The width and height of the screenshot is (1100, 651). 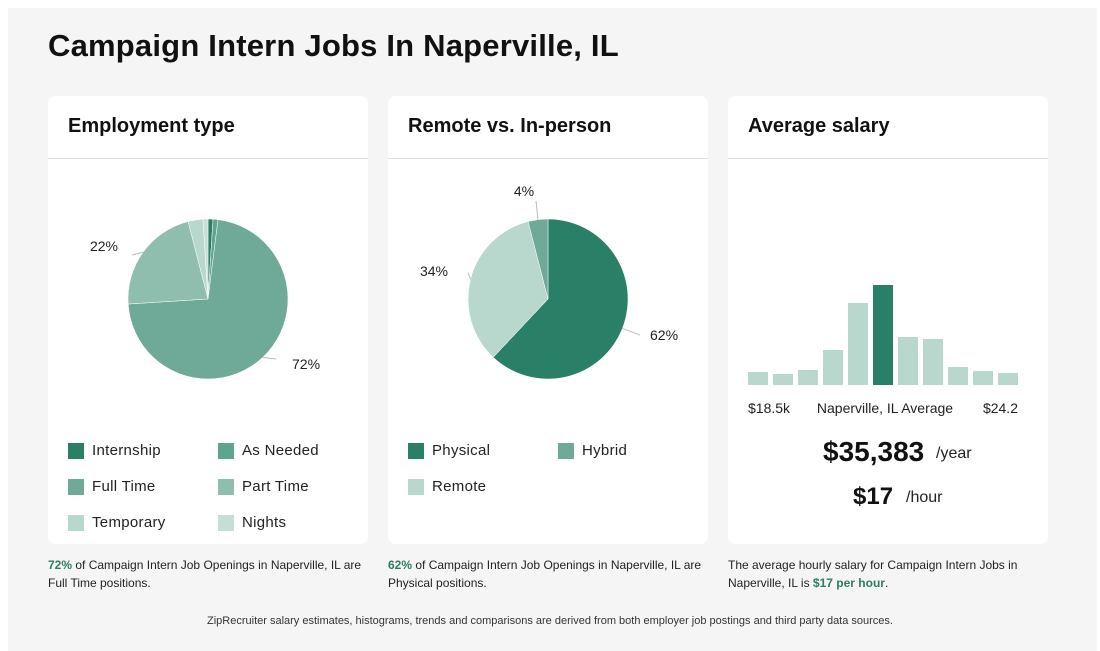 I want to click on hourly-salary-unit: /hour, so click(x=924, y=497).